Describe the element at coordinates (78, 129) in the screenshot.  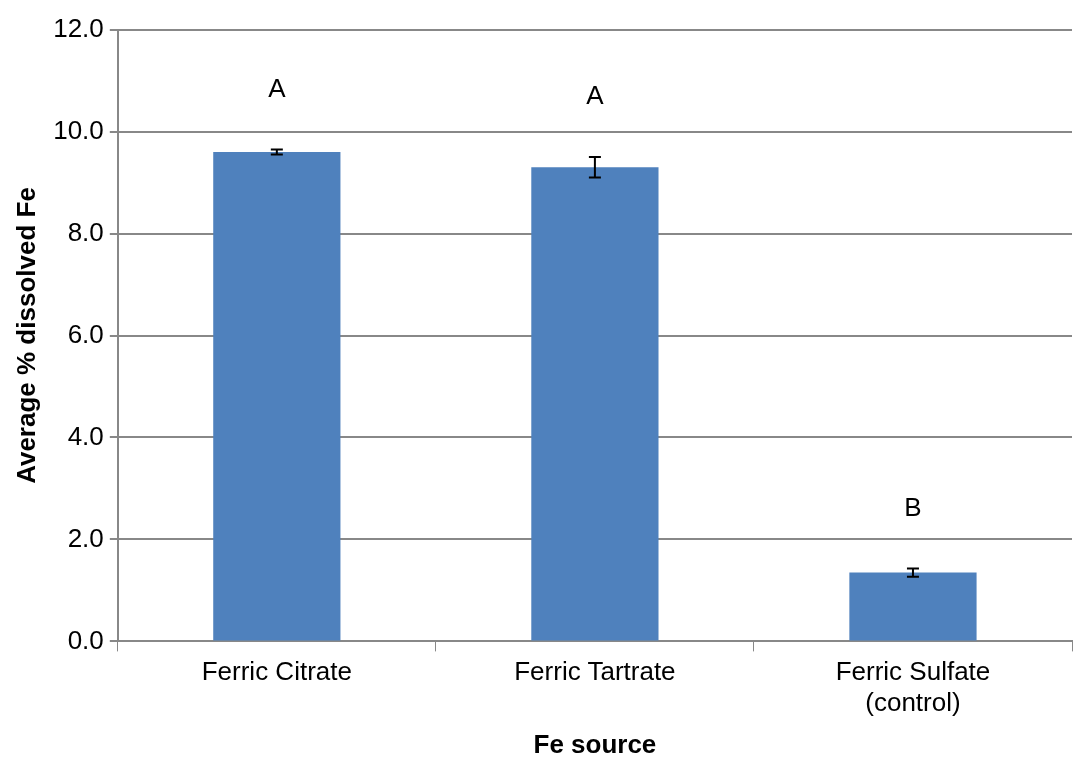
I see `y-tick-label: 10.0` at that location.